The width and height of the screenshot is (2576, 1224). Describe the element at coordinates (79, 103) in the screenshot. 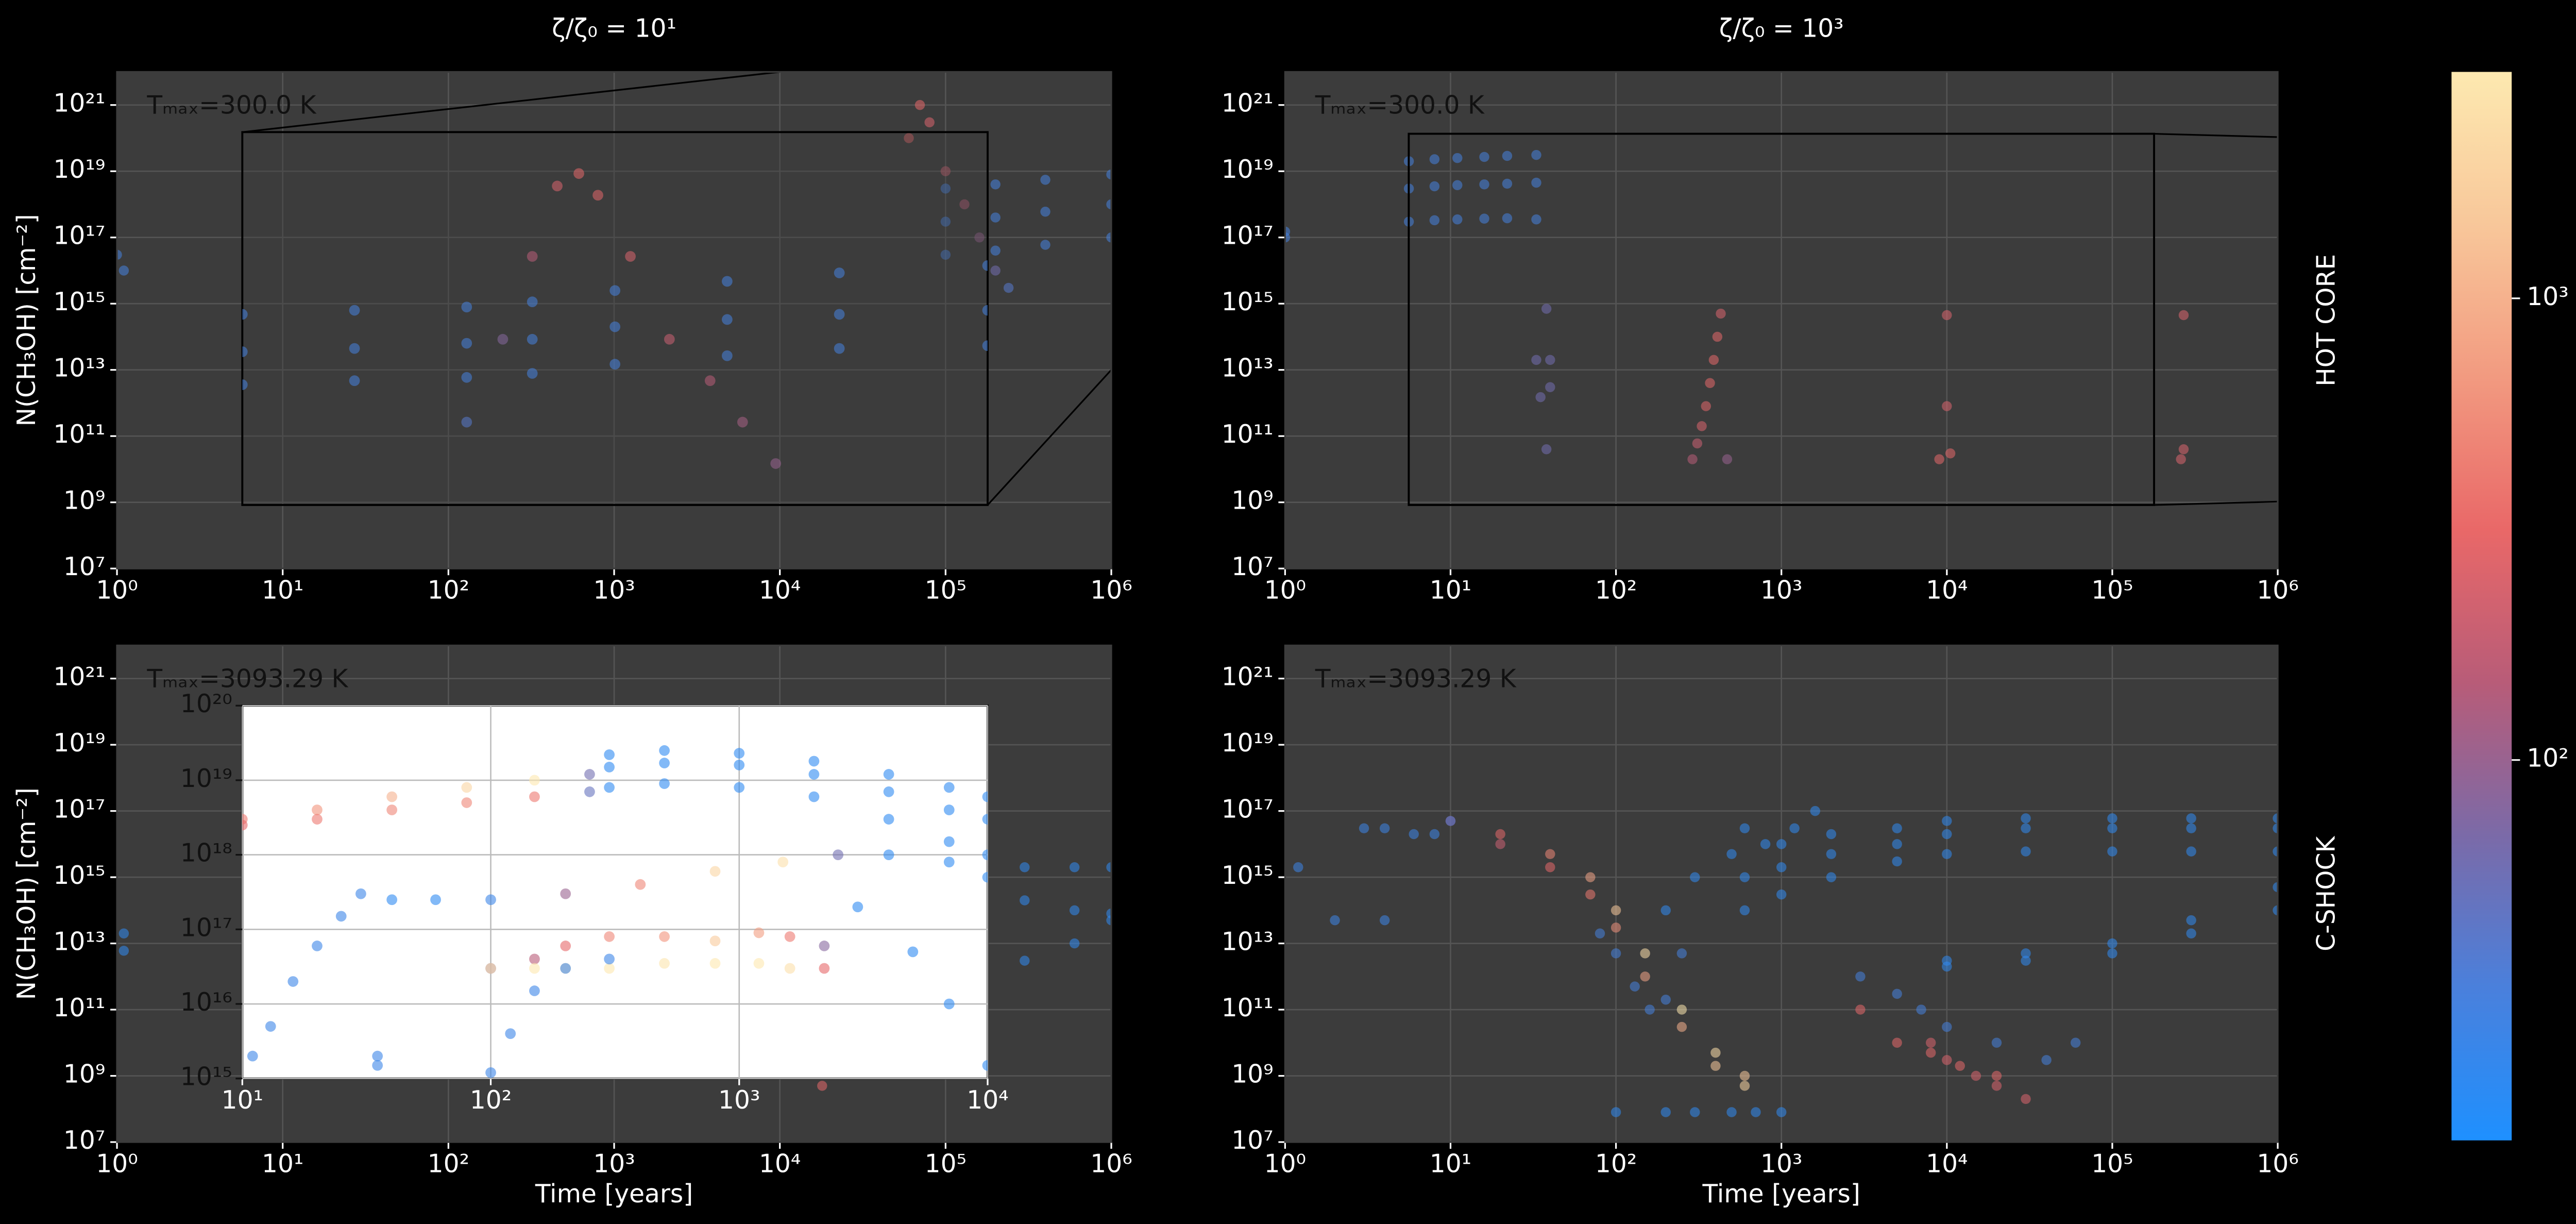

I see `y-tick-label: 10²¹` at that location.